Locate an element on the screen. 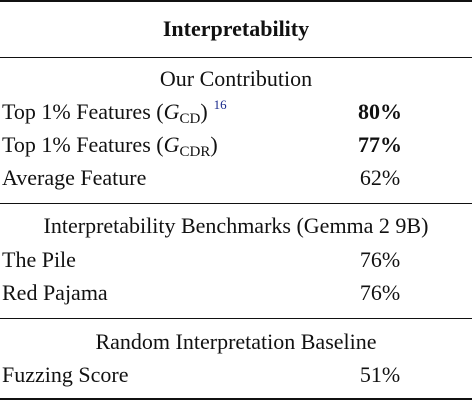 The height and width of the screenshot is (402, 472). section-title-our-contribution: Our Contribution is located at coordinates (236, 78).